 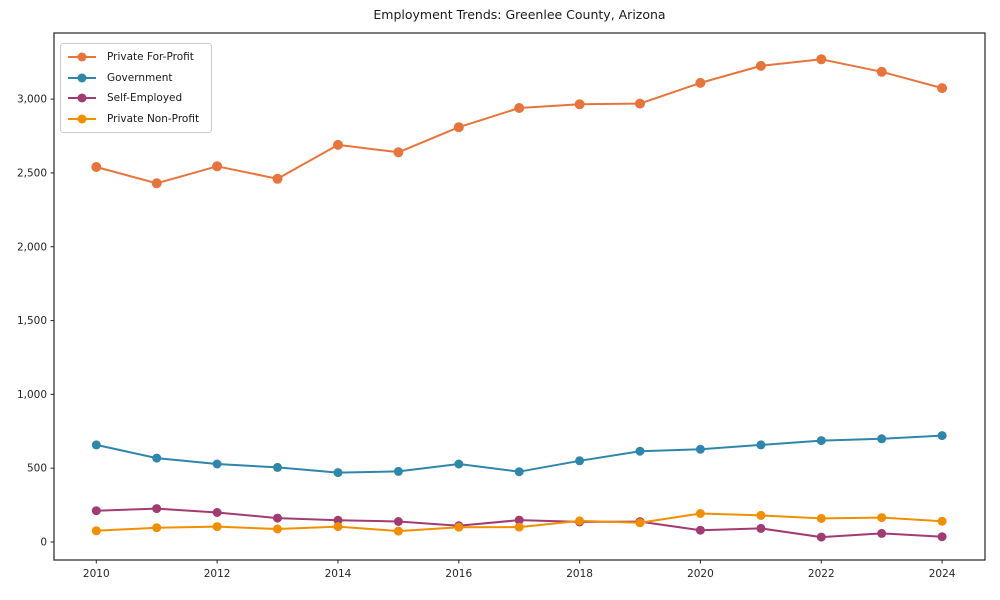 What do you see at coordinates (32, 247) in the screenshot?
I see `y-tick-label: 2,000` at bounding box center [32, 247].